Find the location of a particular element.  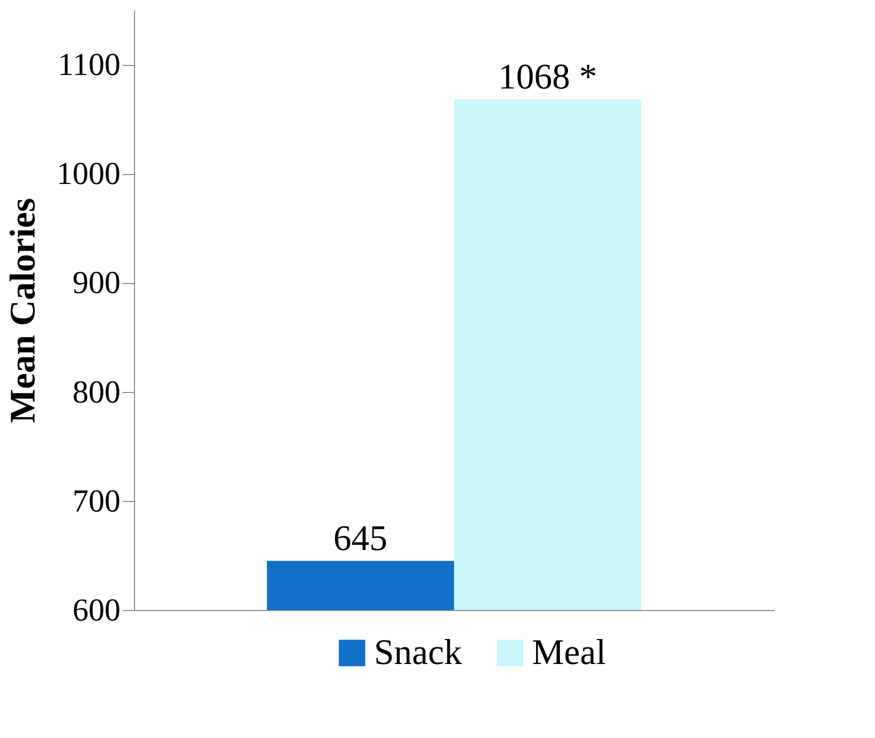

legend-label: Snack is located at coordinates (418, 652).